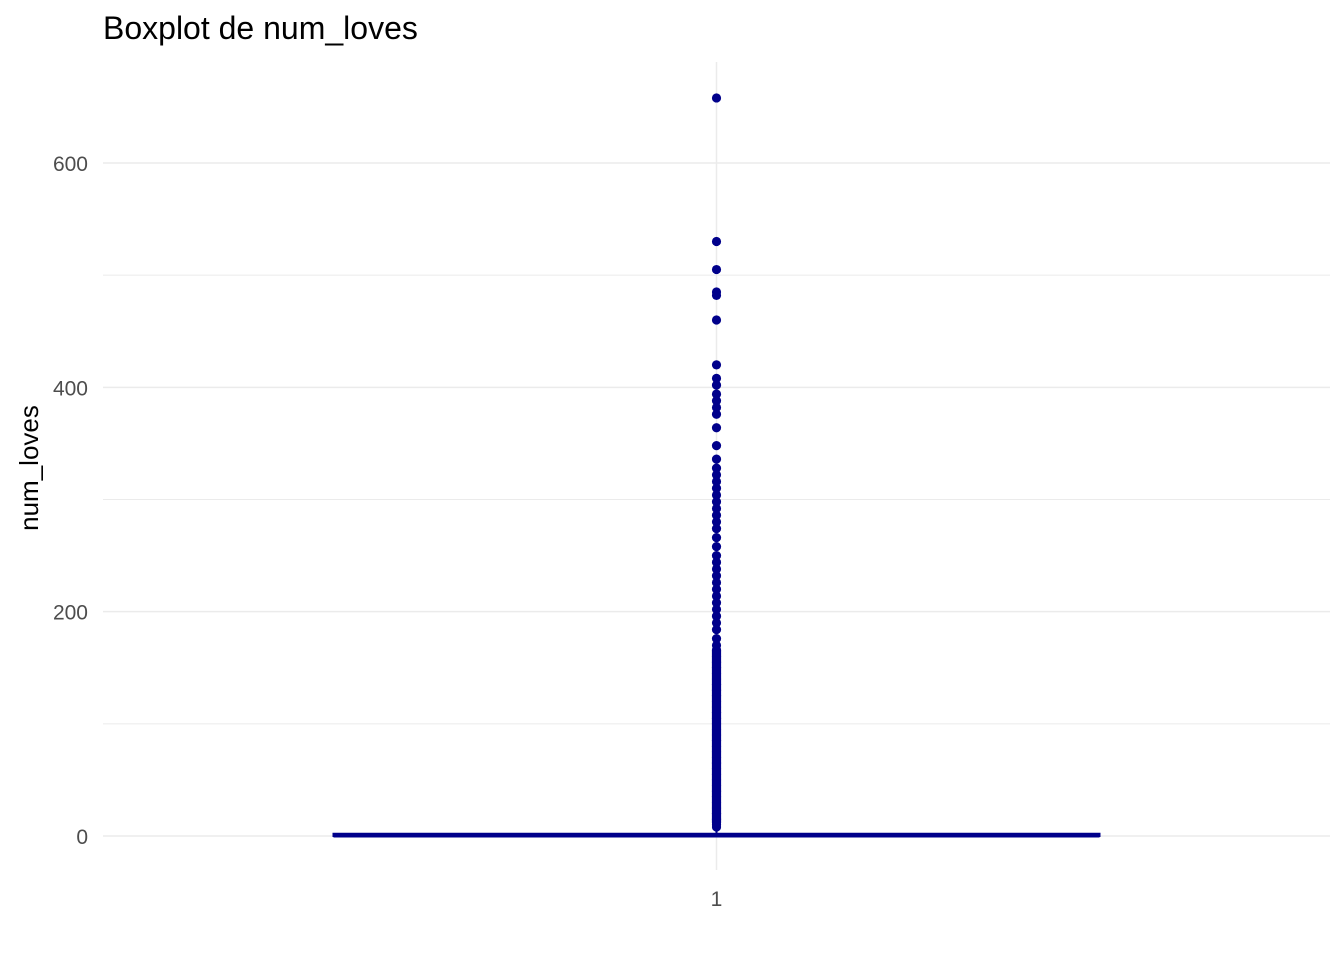  Describe the element at coordinates (70, 164) in the screenshot. I see `y-tick-label: 600` at that location.